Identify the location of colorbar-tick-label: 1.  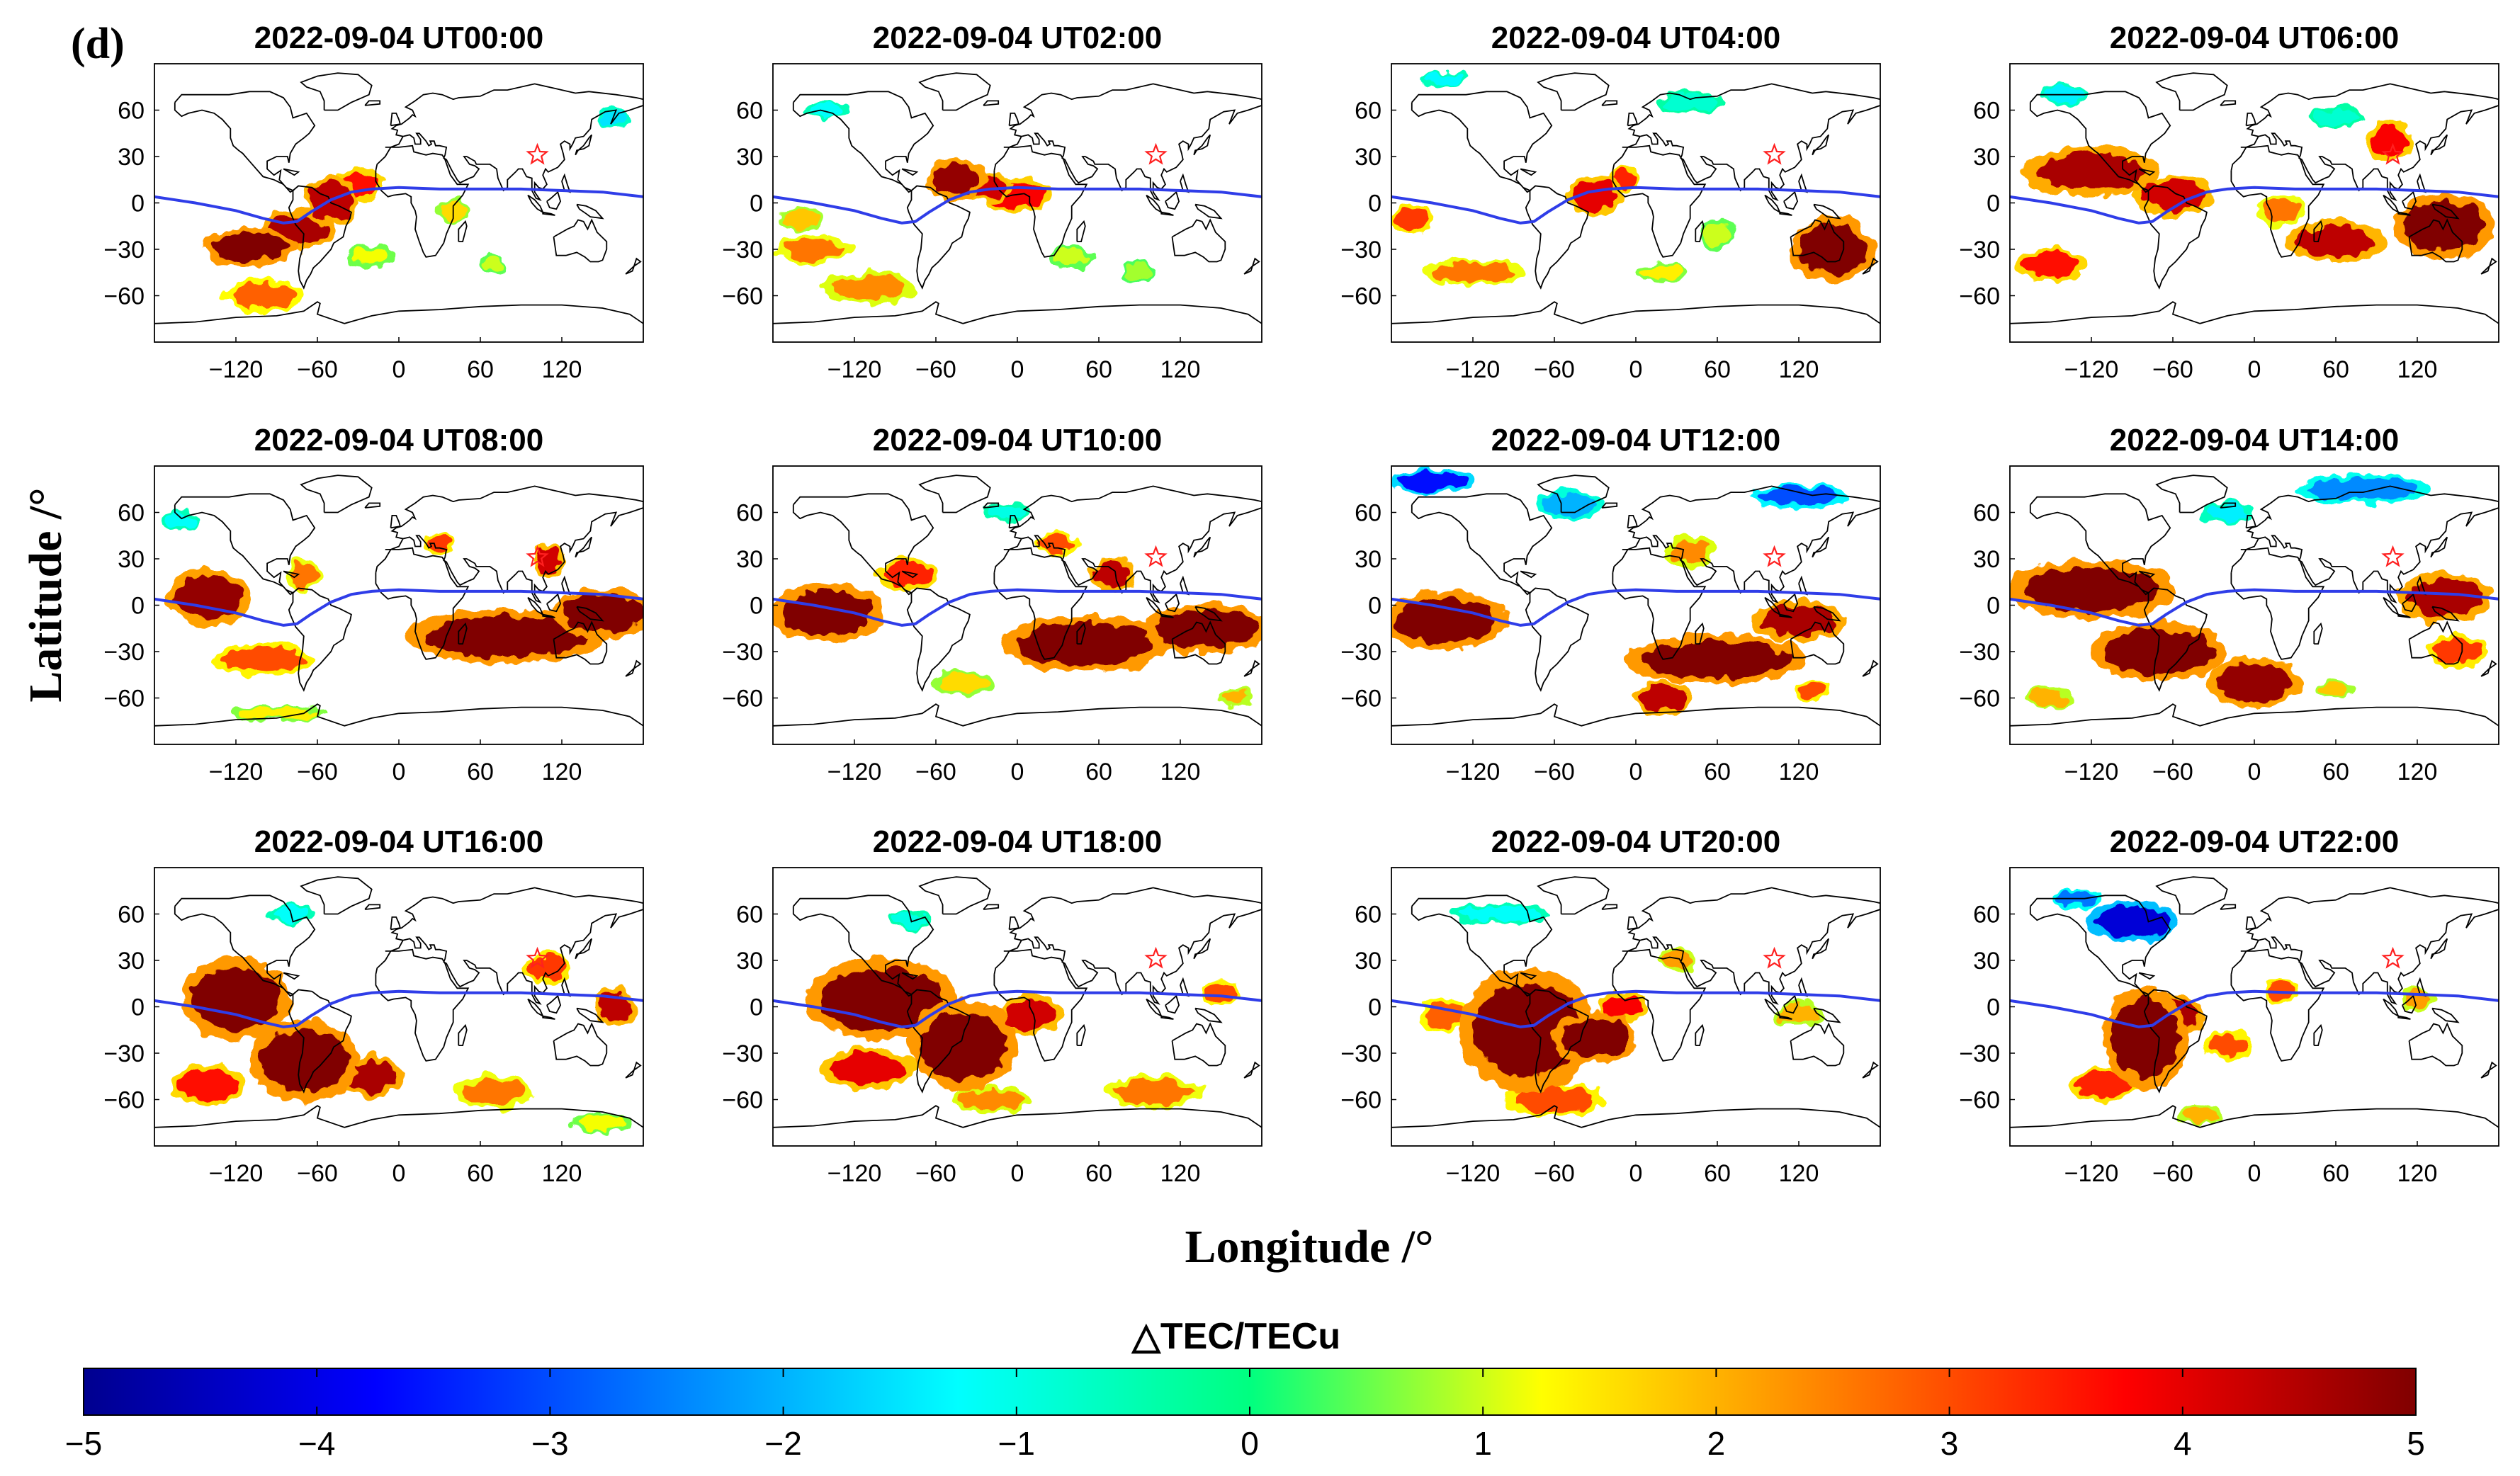
(1483, 1443).